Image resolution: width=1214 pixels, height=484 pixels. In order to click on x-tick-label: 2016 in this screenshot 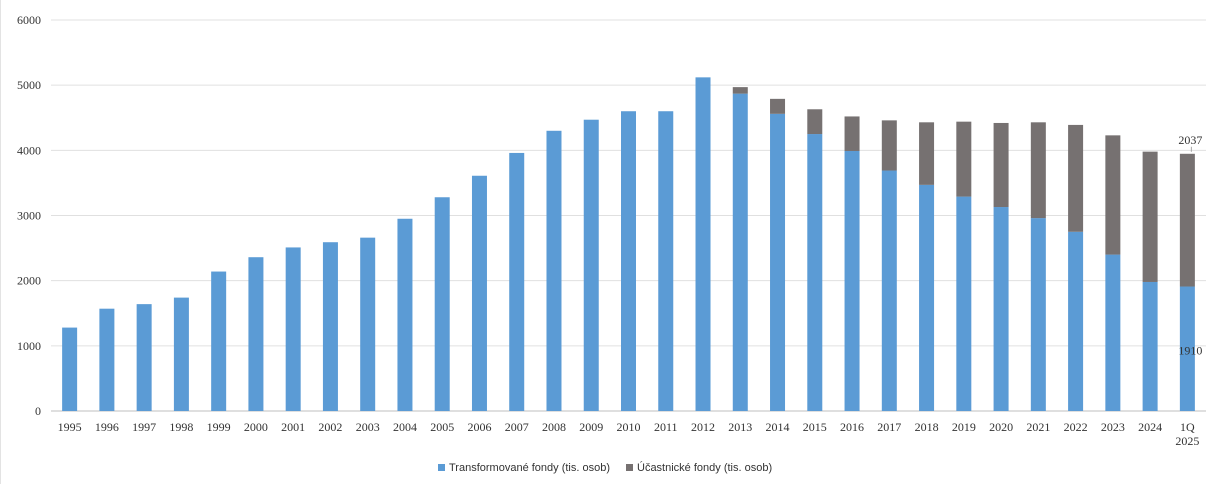, I will do `click(852, 427)`.